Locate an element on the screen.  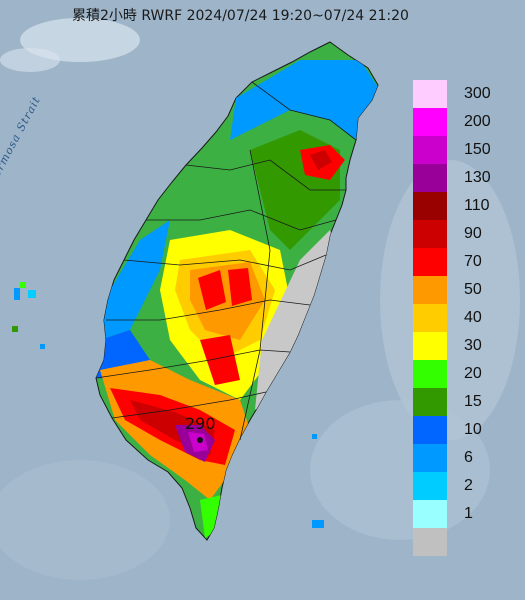
legend-row: 15 is located at coordinates (468, 402).